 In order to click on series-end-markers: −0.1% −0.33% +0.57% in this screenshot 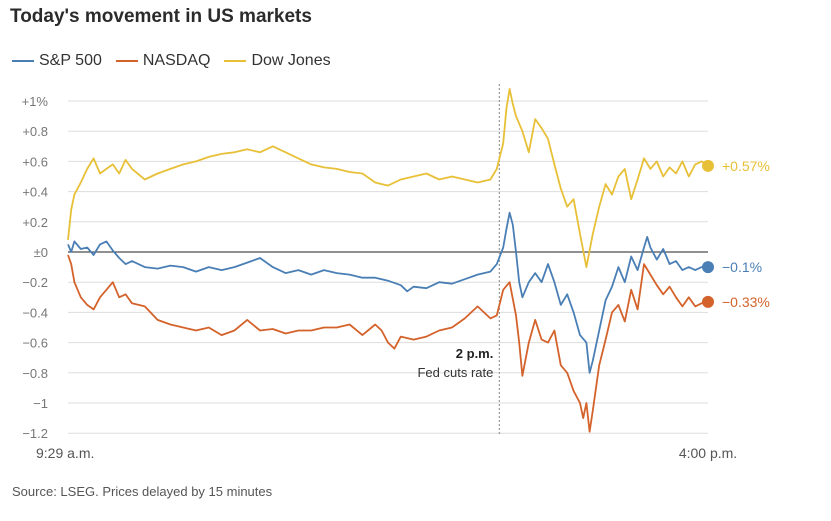, I will do `click(736, 234)`.